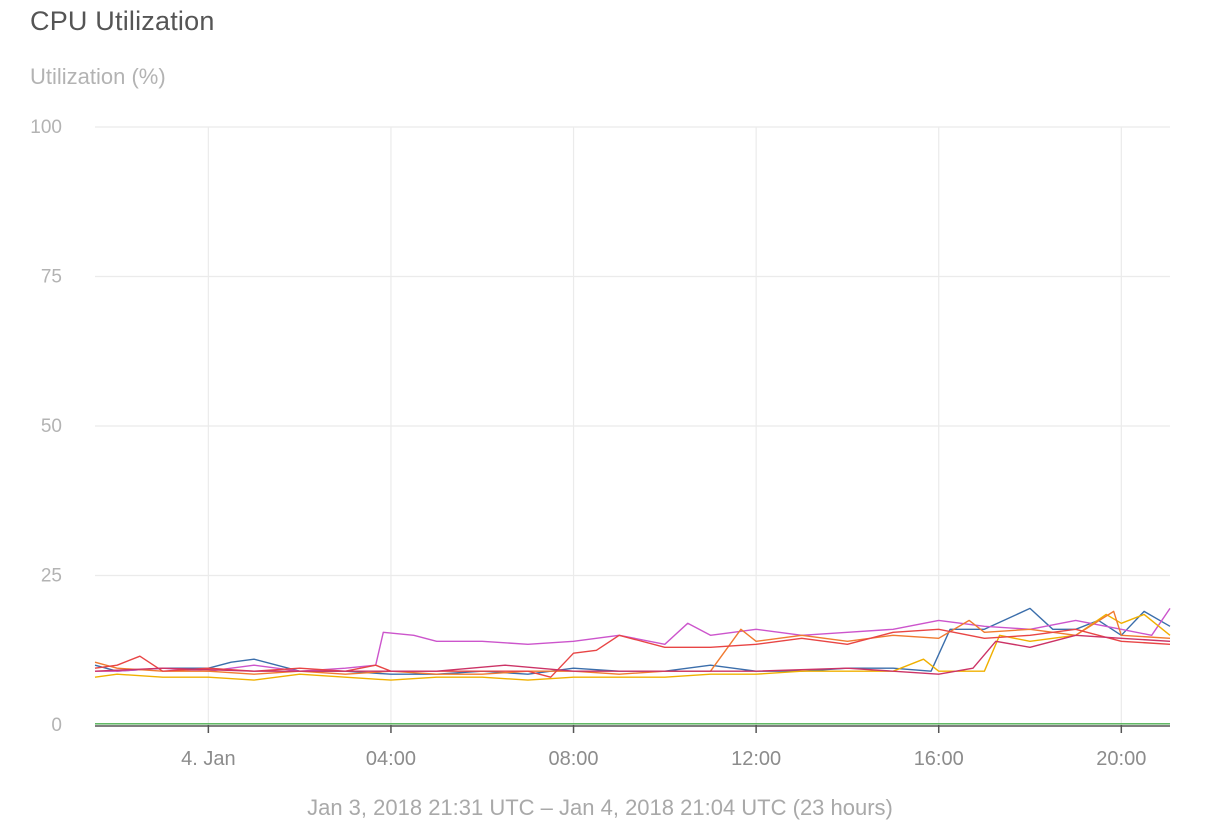 Image resolution: width=1216 pixels, height=840 pixels. What do you see at coordinates (56, 725) in the screenshot?
I see `y-tick-label: 0` at bounding box center [56, 725].